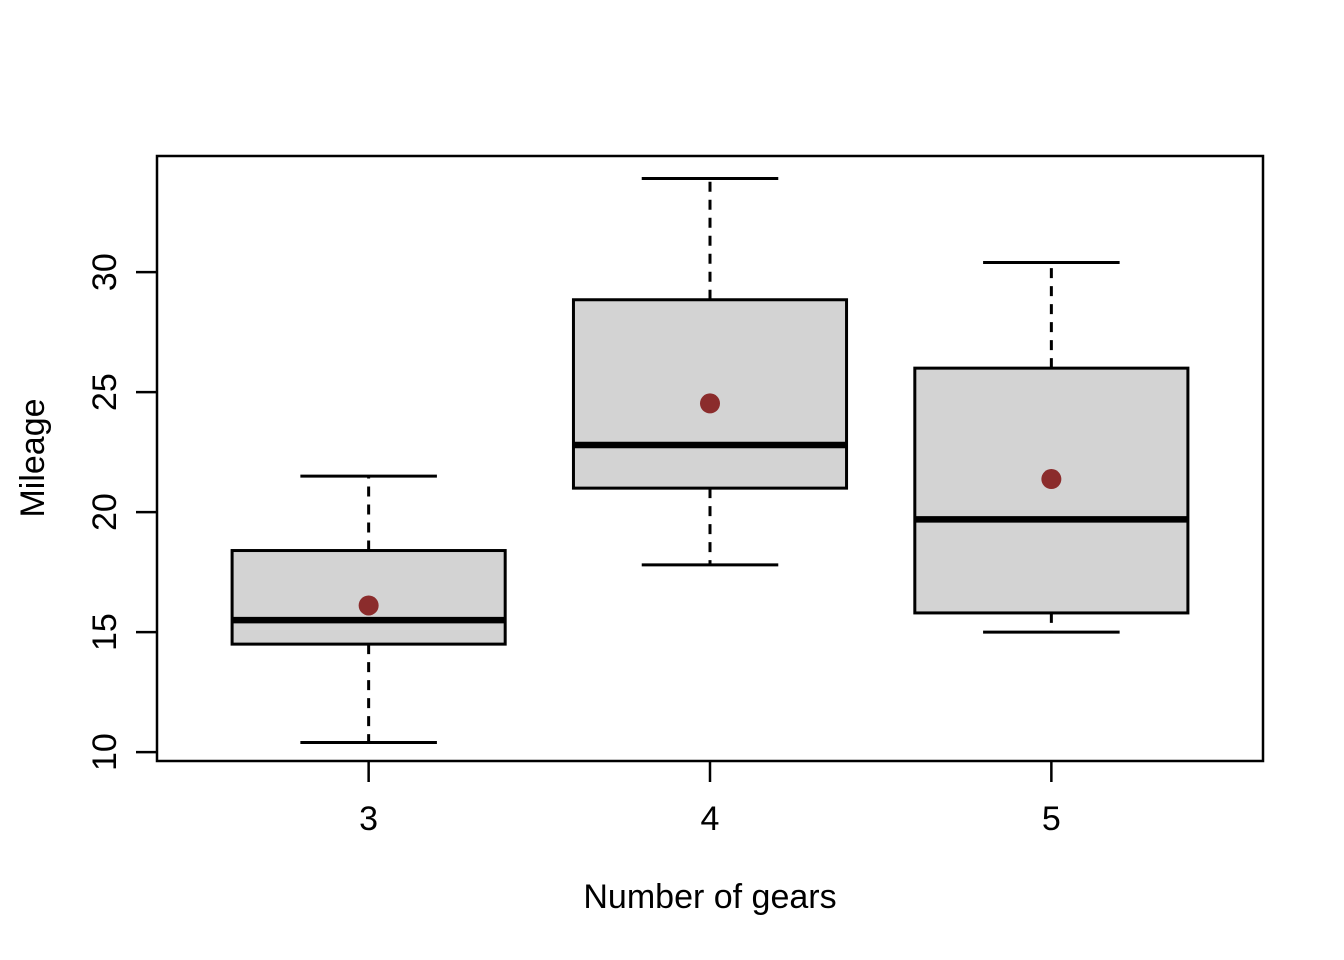  I want to click on y-tick-label: 20, so click(105, 512).